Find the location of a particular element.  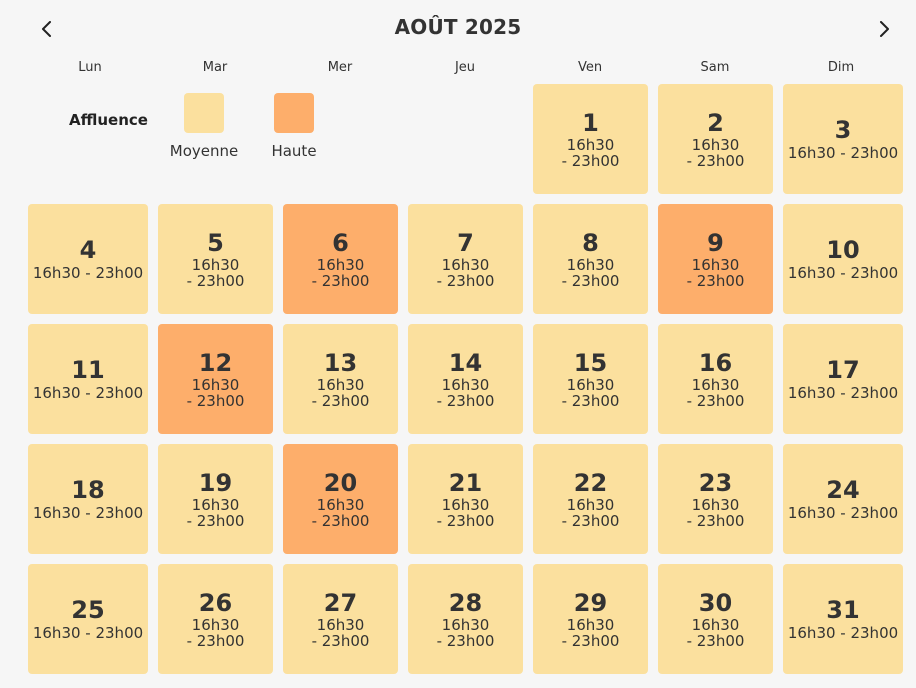

calendar-day-31: 31 16h30 - 23h00 is located at coordinates (843, 619).